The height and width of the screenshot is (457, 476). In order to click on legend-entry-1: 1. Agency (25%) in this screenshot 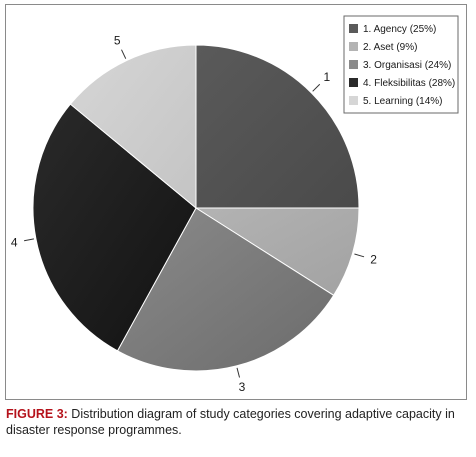, I will do `click(399, 29)`.